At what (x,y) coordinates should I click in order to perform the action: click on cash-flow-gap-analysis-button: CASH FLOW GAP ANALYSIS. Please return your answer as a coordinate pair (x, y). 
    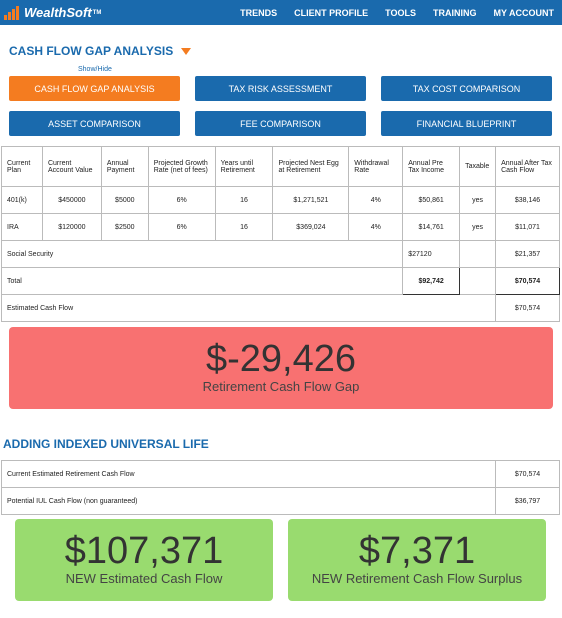
    Looking at the image, I should click on (94, 88).